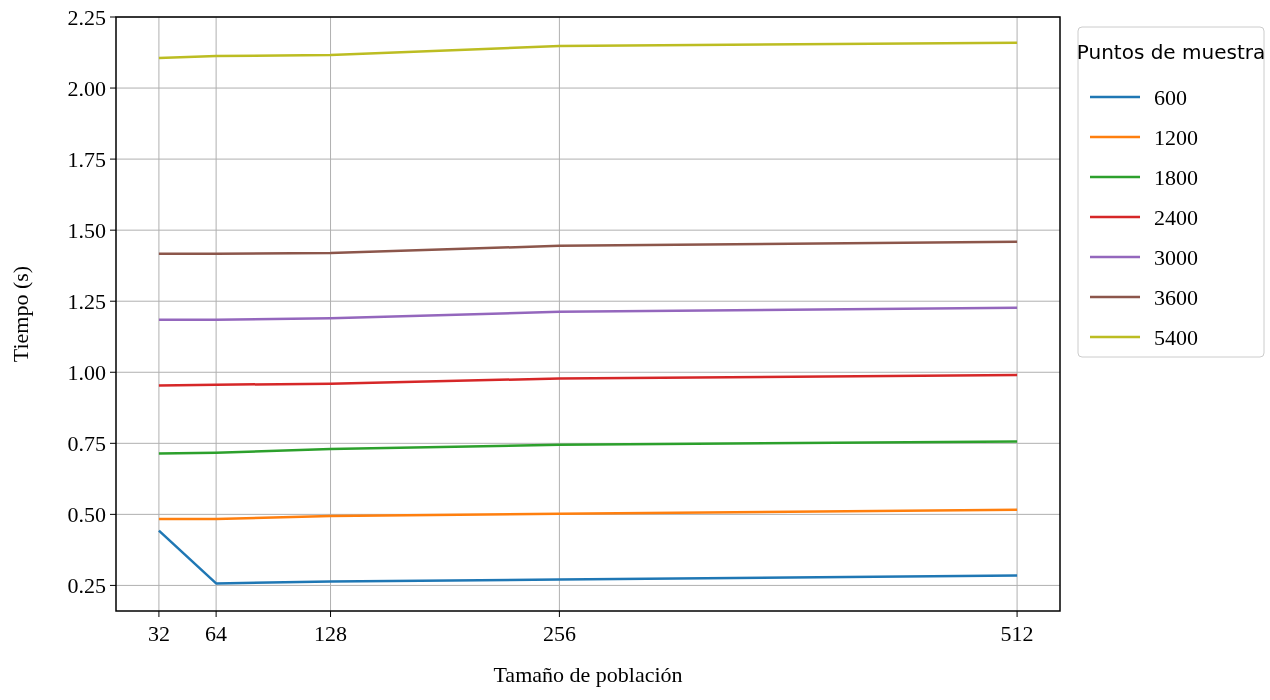  What do you see at coordinates (86, 372) in the screenshot?
I see `y-tick-label: 1.00` at bounding box center [86, 372].